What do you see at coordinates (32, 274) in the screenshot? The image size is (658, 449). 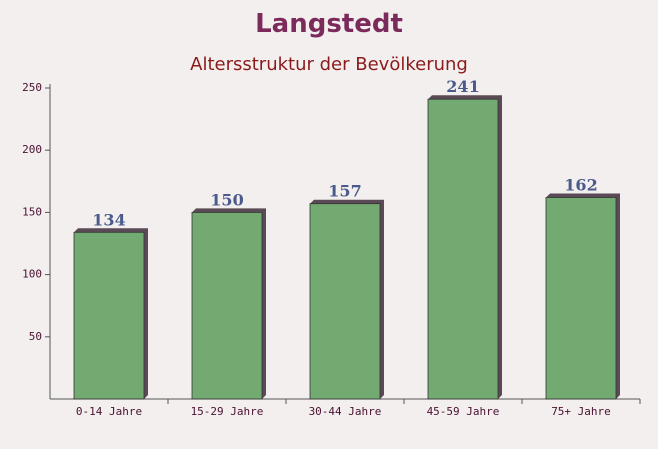 I see `y-tick-label: 100` at bounding box center [32, 274].